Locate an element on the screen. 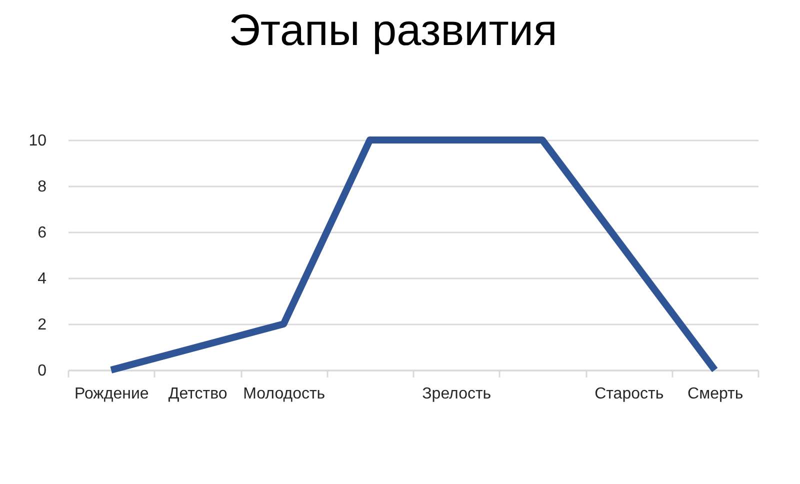  y-tick-label: 4 is located at coordinates (42, 279).